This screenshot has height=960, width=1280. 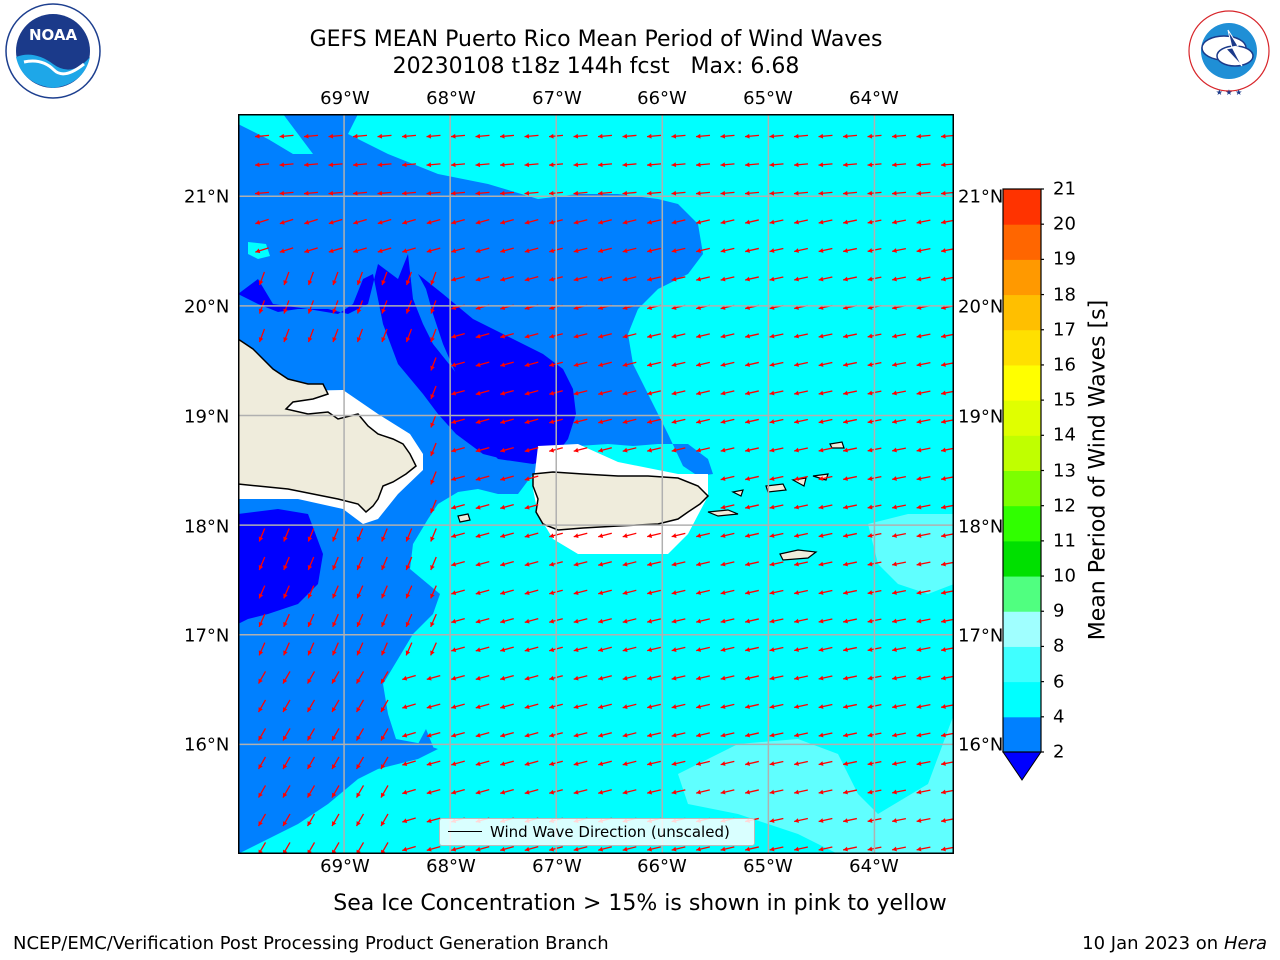 What do you see at coordinates (1059, 717) in the screenshot?
I see `colorbar-tick-label: 4` at bounding box center [1059, 717].